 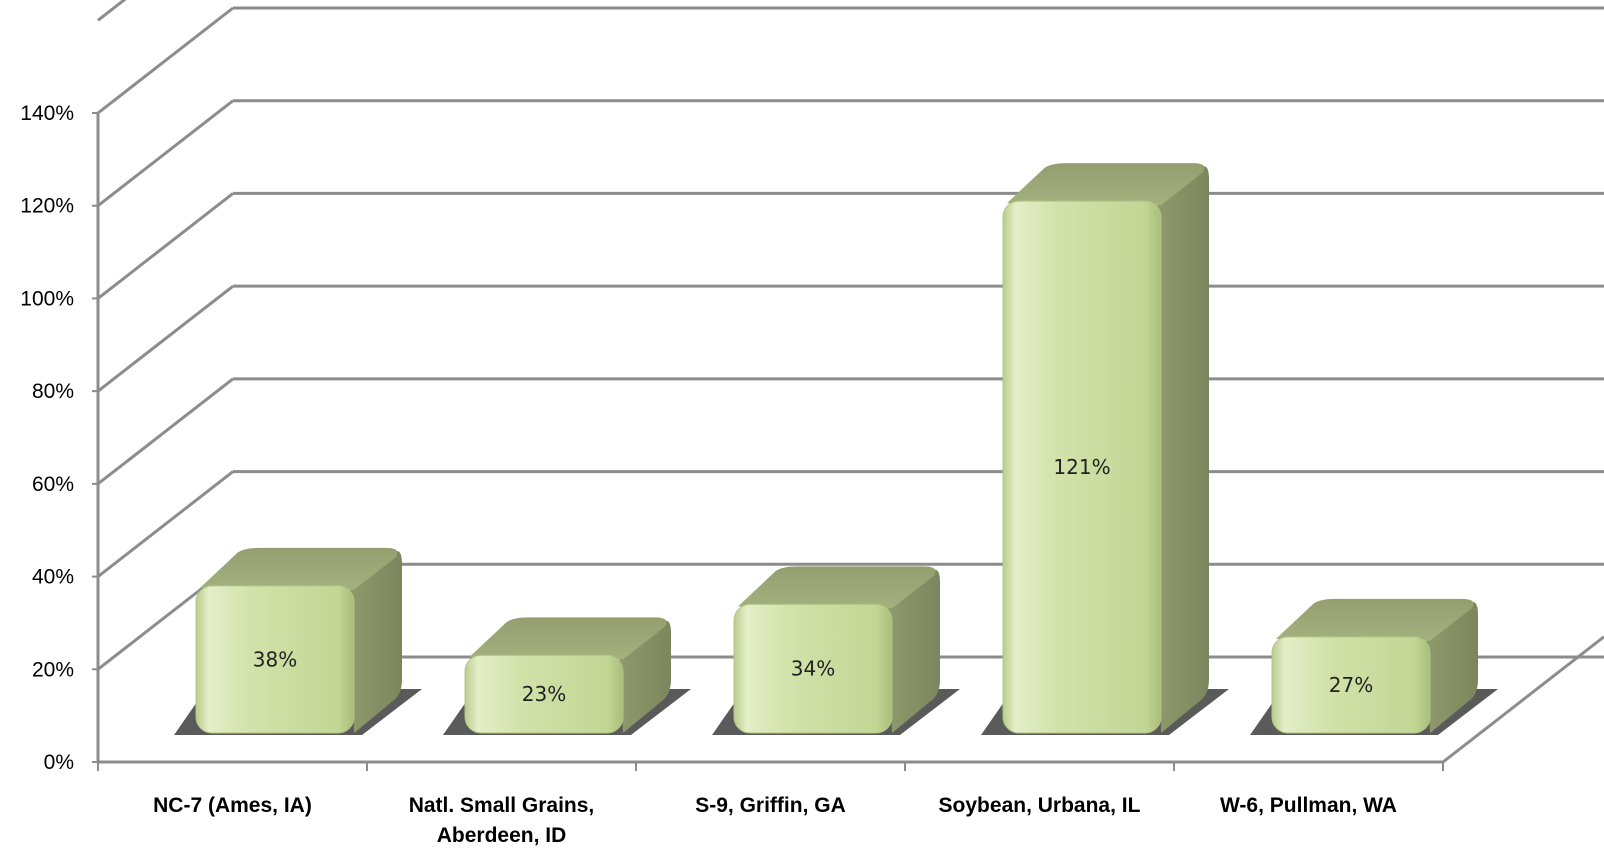 What do you see at coordinates (53, 669) in the screenshot?
I see `y-tick-label: 20%` at bounding box center [53, 669].